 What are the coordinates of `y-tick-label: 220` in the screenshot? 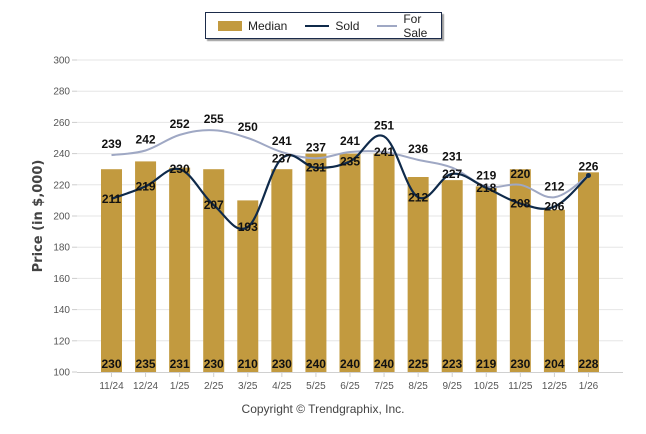 It's located at (61, 185).